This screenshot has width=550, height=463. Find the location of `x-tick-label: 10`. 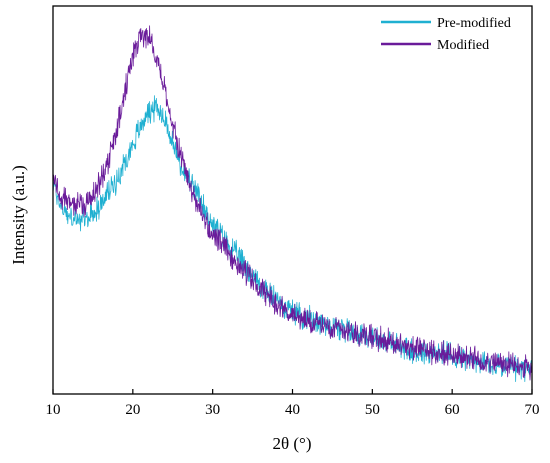

x-tick-label: 10 is located at coordinates (53, 410).